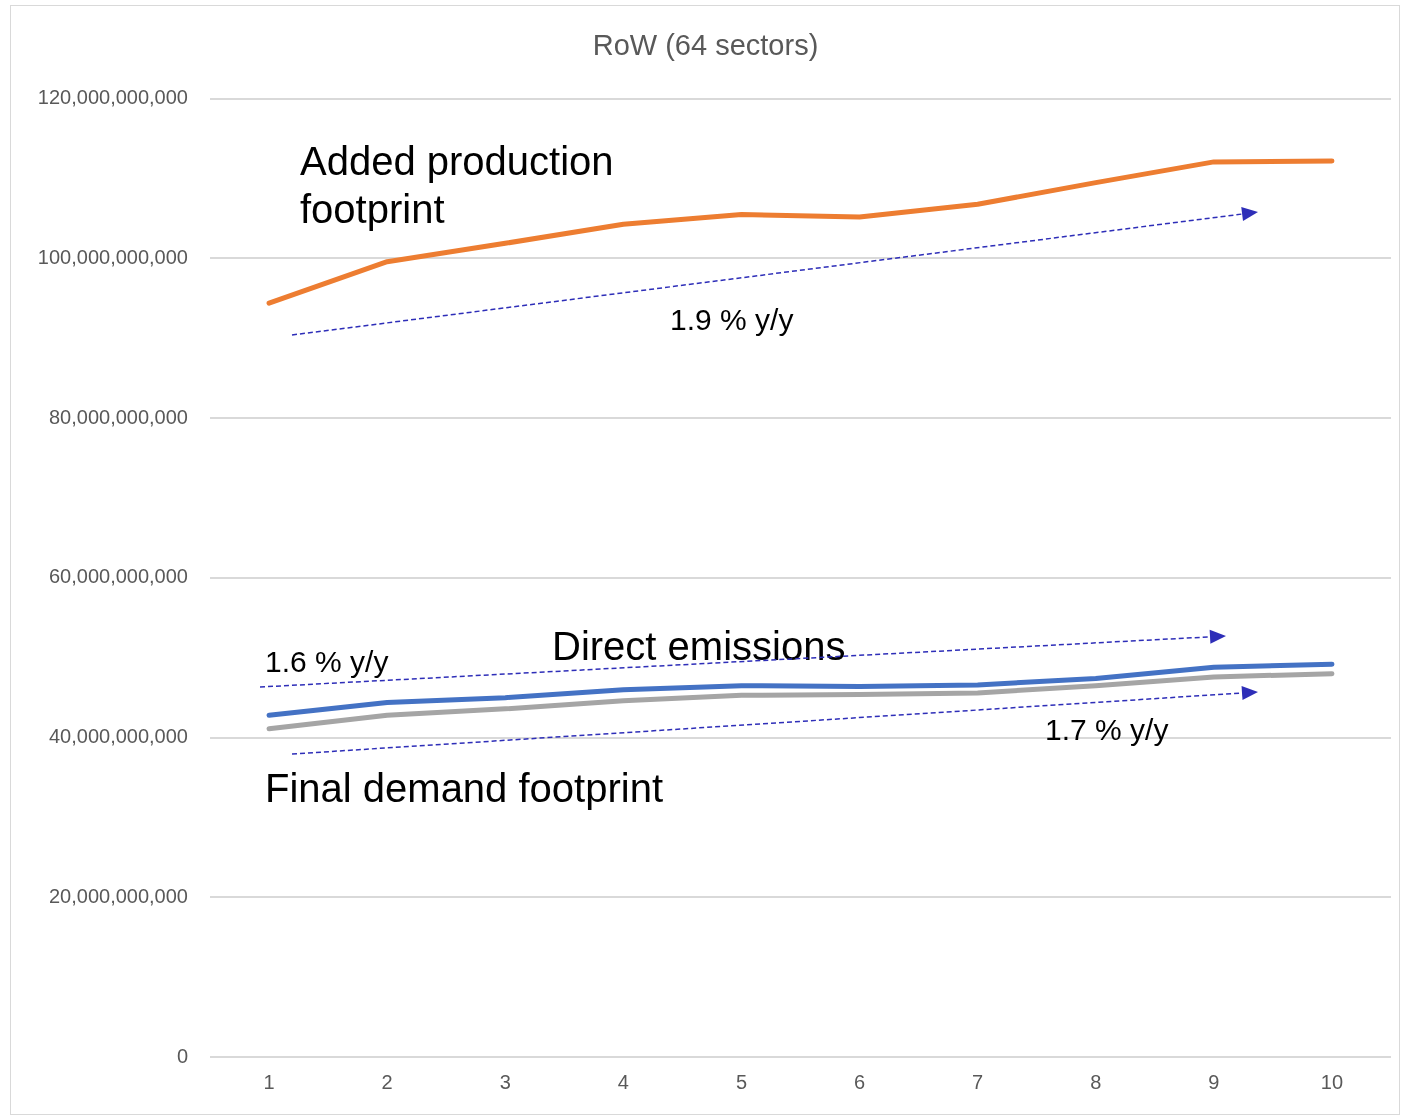 The image size is (1403, 1117). What do you see at coordinates (705, 45) in the screenshot?
I see `chart-title: RoW (64 sectors)` at bounding box center [705, 45].